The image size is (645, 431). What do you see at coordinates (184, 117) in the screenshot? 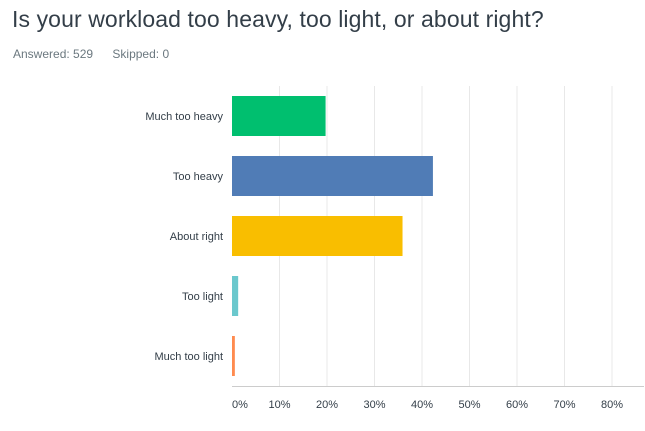
I see `category-label: Much too heavy` at bounding box center [184, 117].